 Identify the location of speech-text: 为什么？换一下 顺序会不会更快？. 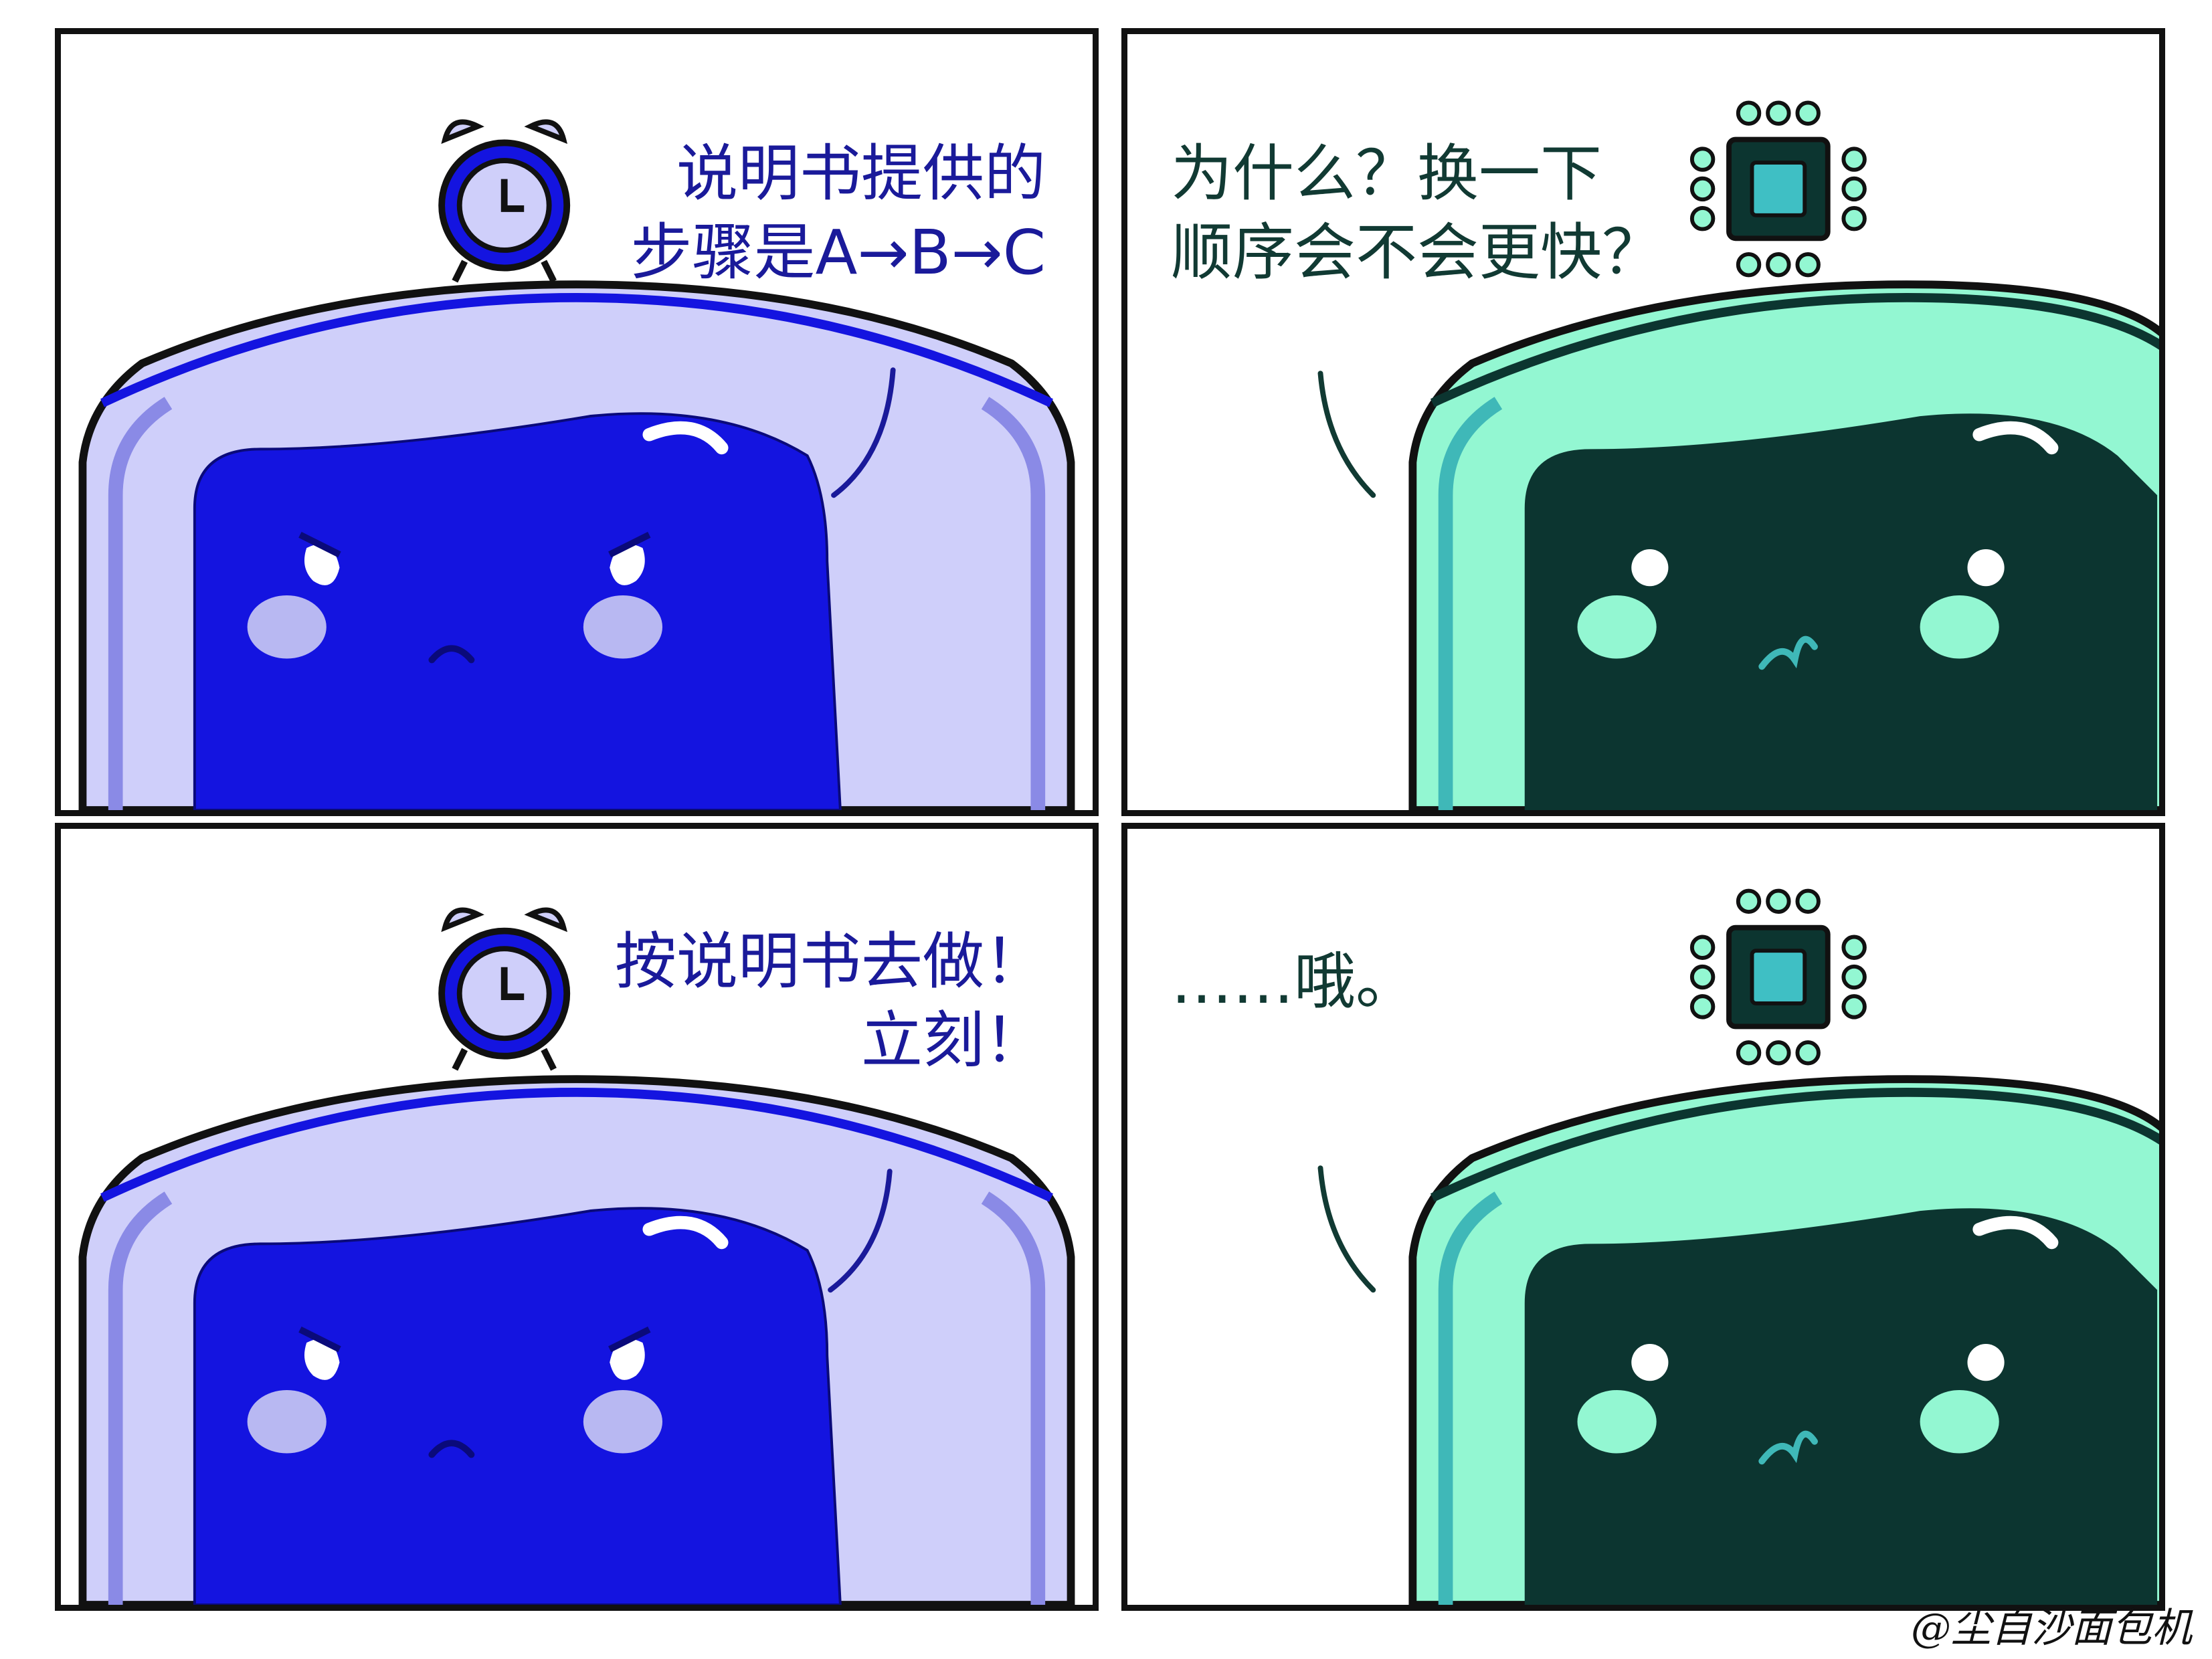
(1417, 213).